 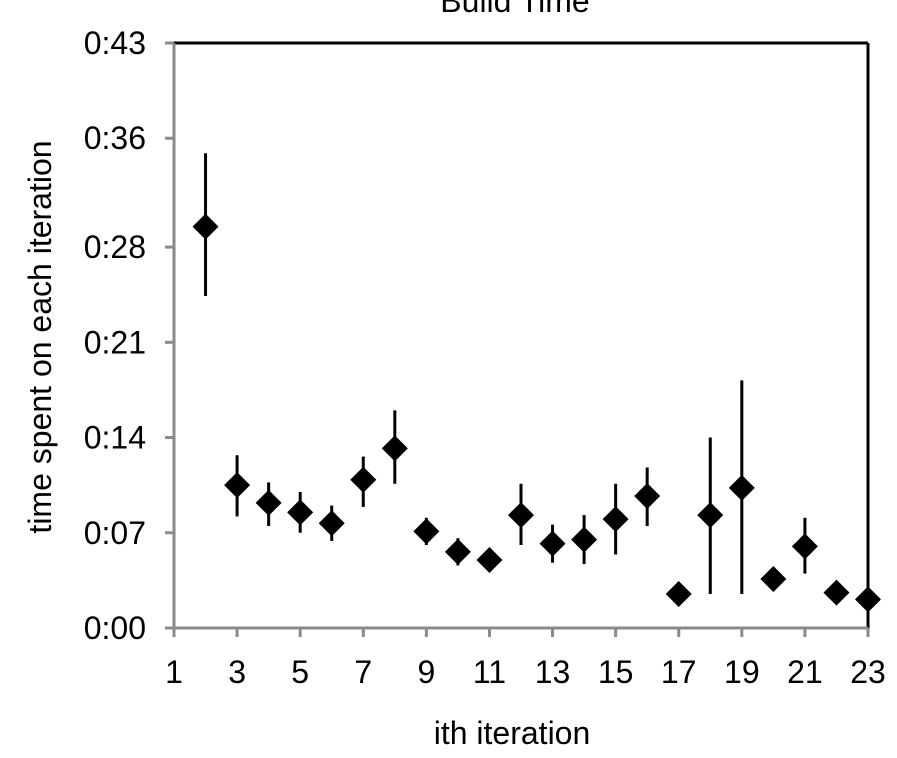 I want to click on y-tick-label: 0:00, so click(x=115, y=628).